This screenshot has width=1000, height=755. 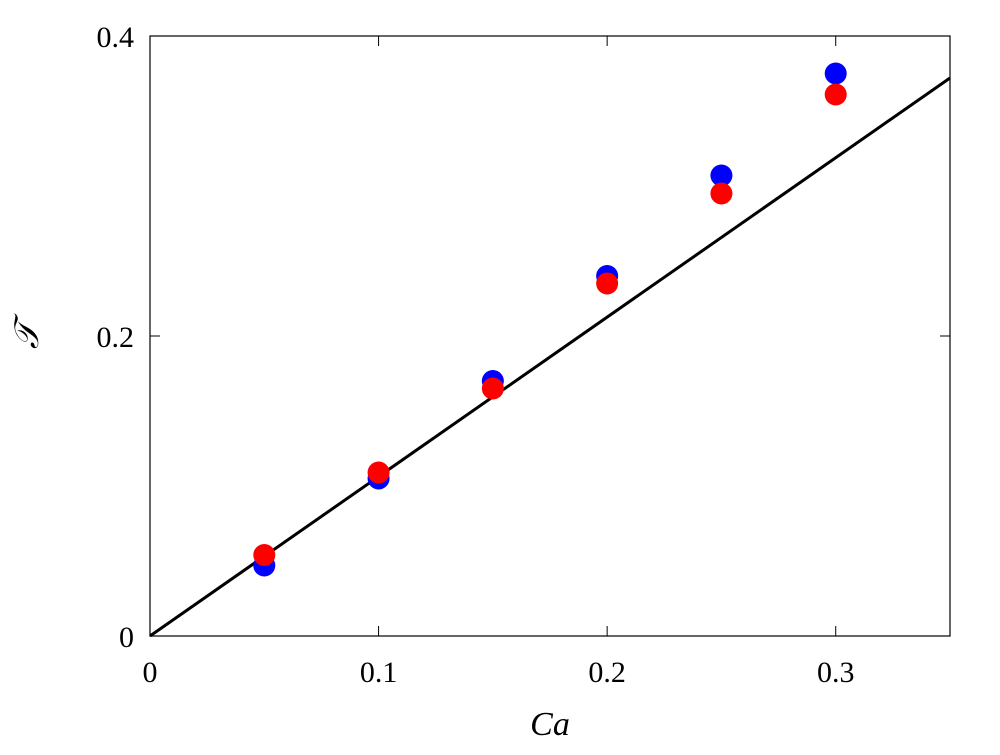 What do you see at coordinates (126, 637) in the screenshot?
I see `y-tick-label: 0` at bounding box center [126, 637].